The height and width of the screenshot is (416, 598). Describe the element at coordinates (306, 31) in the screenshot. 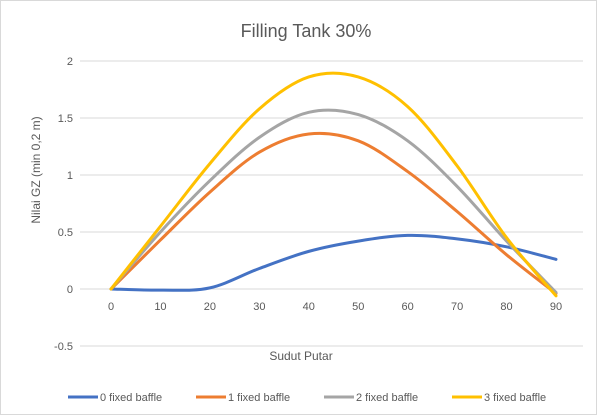

I see `chart-title: Filling Tank 30%` at that location.